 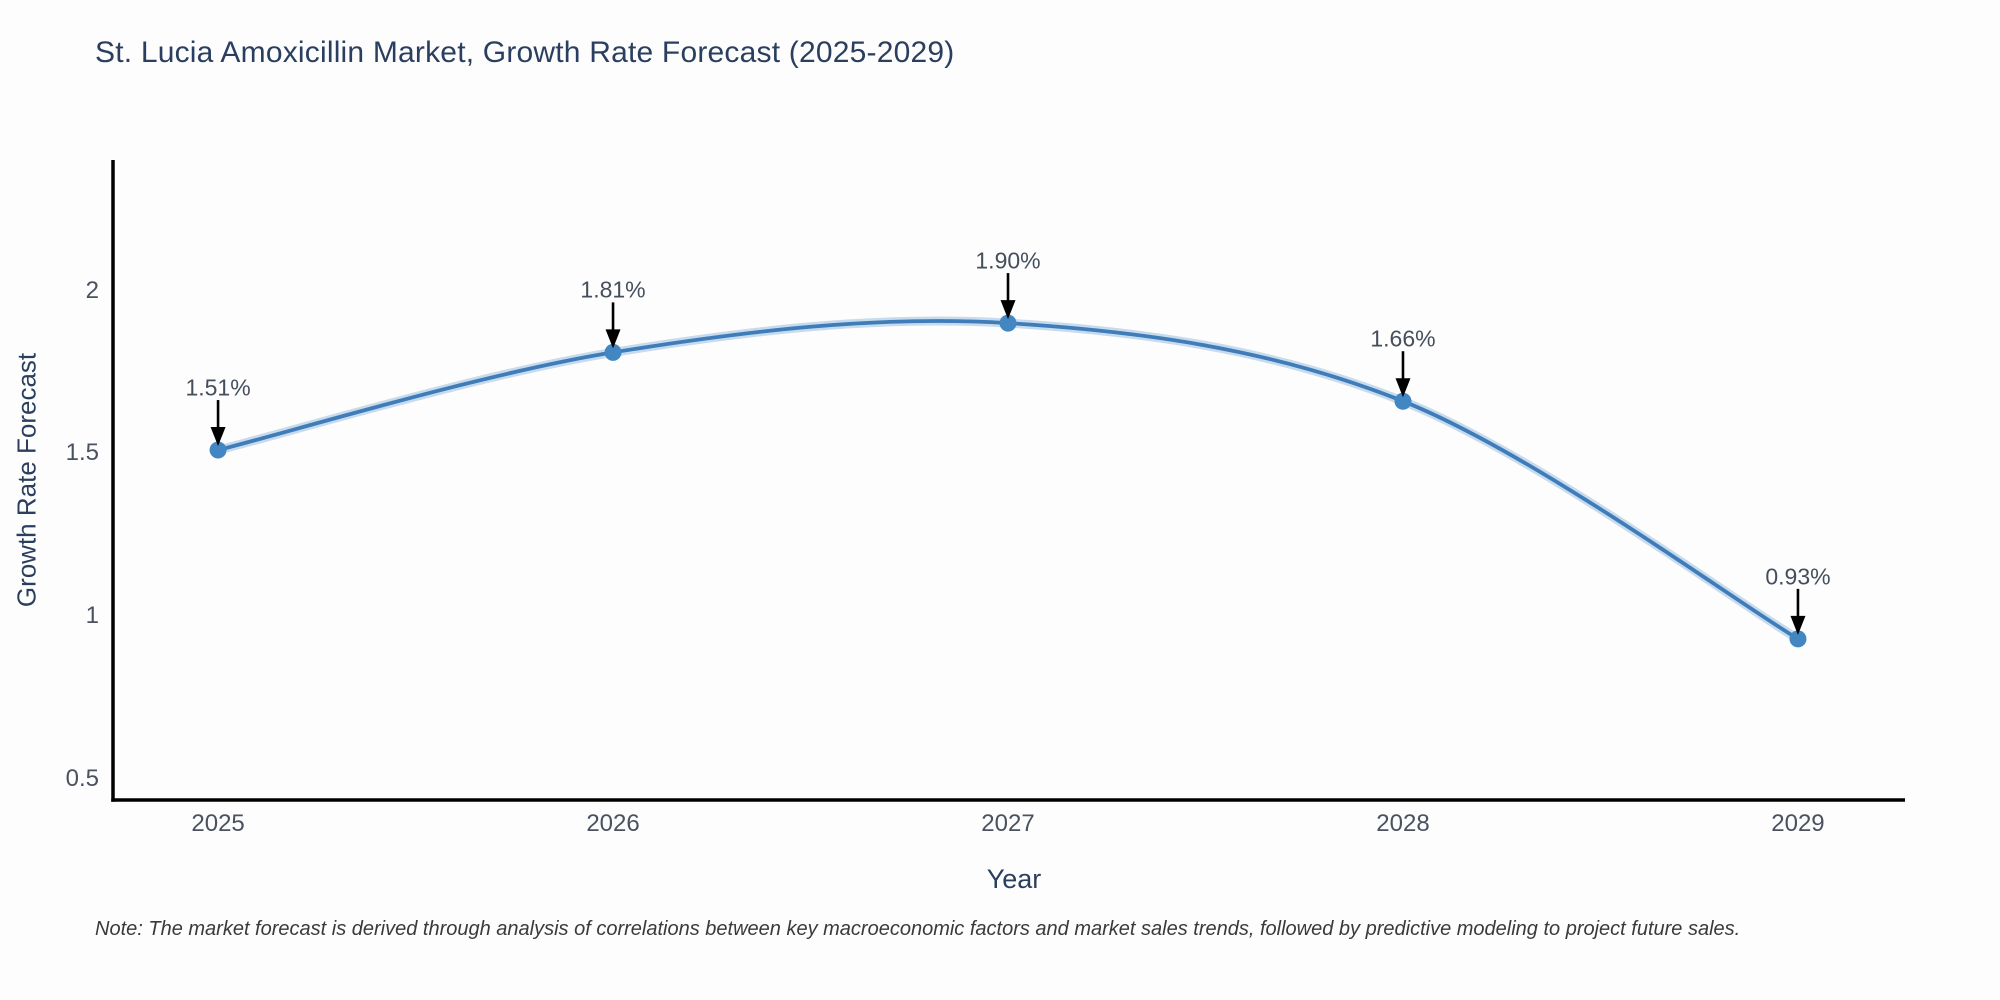 I want to click on x-tick-label: 2025, so click(x=218, y=823).